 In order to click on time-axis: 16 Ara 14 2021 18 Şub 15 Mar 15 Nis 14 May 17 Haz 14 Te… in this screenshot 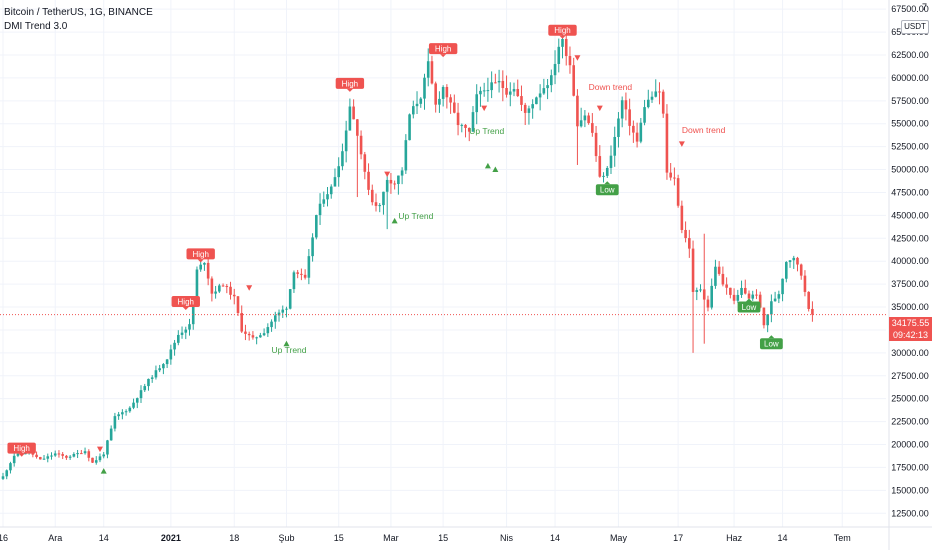, I will do `click(425, 538)`.